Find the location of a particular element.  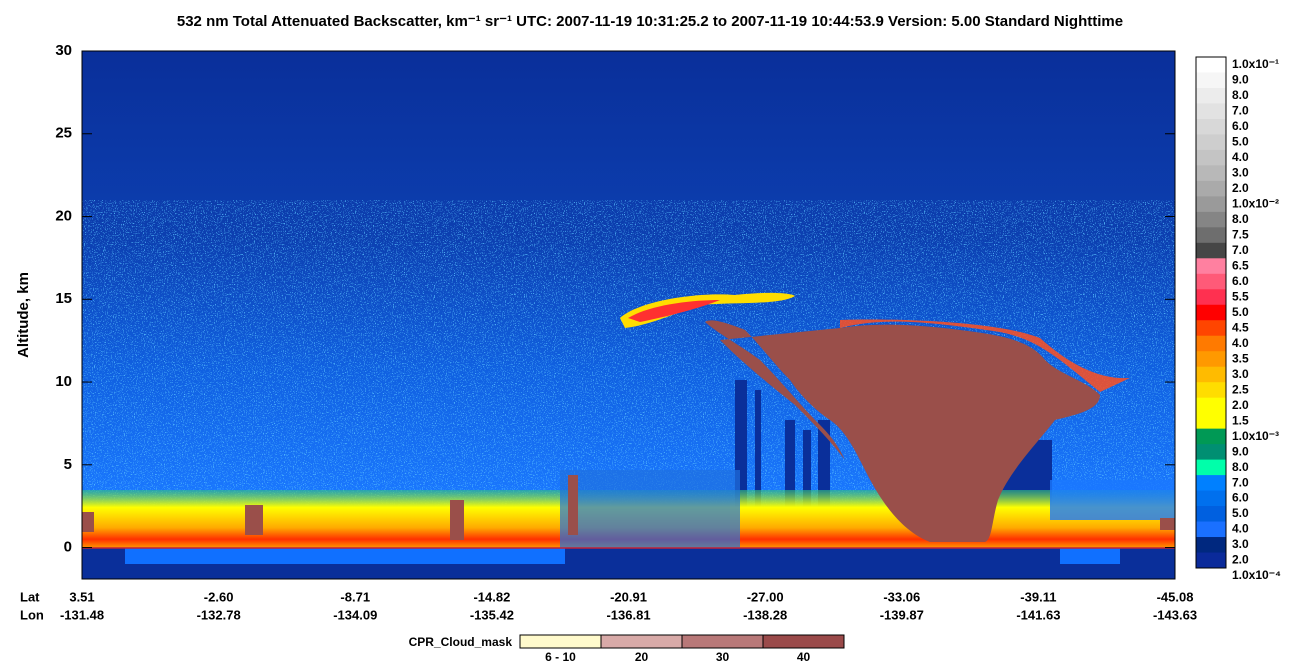

y-tick-label: 30 is located at coordinates (63, 50).